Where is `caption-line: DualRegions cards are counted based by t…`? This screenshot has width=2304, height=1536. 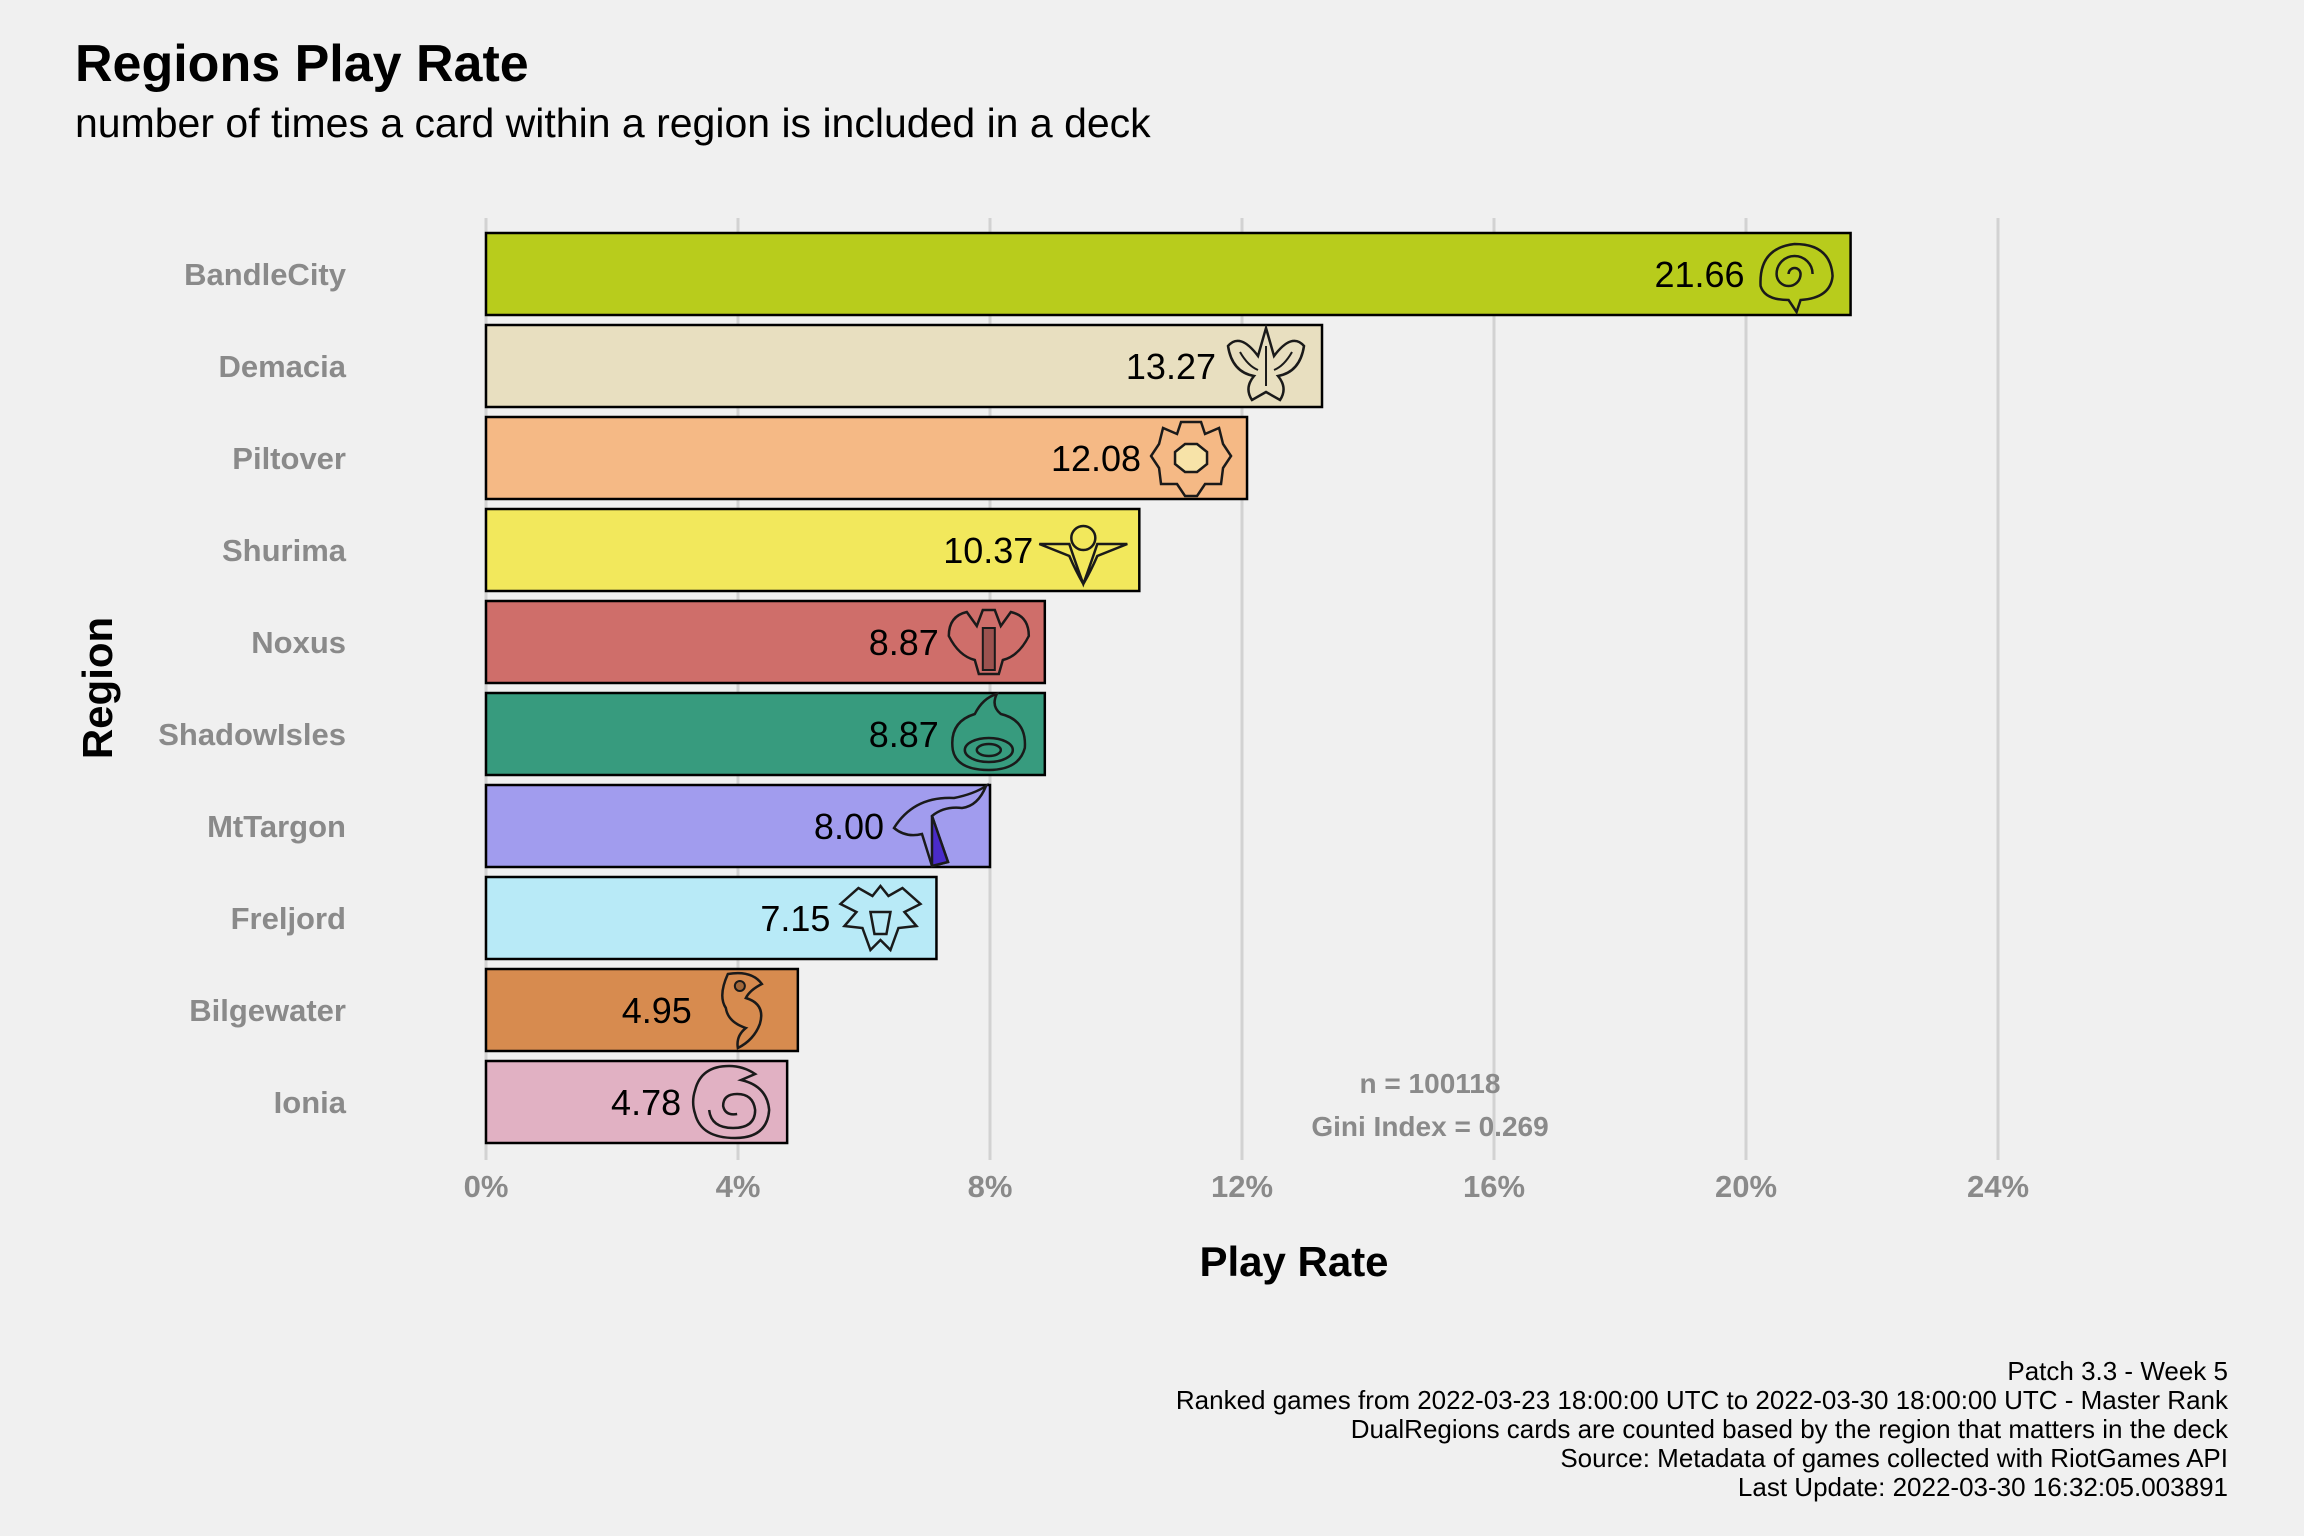 caption-line: DualRegions cards are counted based by t… is located at coordinates (1789, 1429).